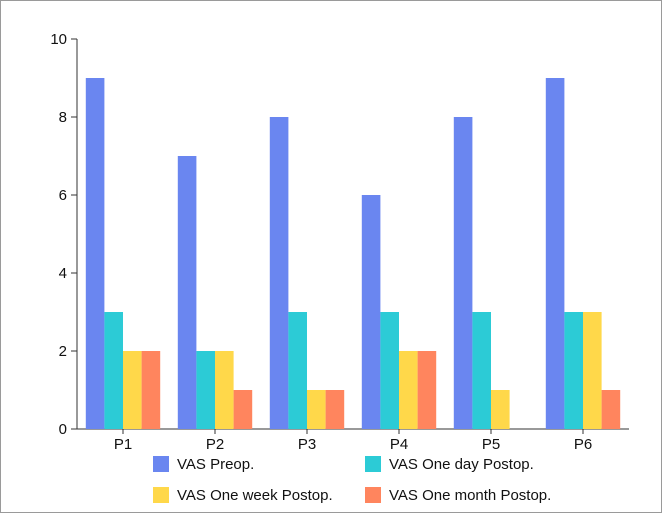  I want to click on x-tick-label-p4: P4, so click(399, 444).